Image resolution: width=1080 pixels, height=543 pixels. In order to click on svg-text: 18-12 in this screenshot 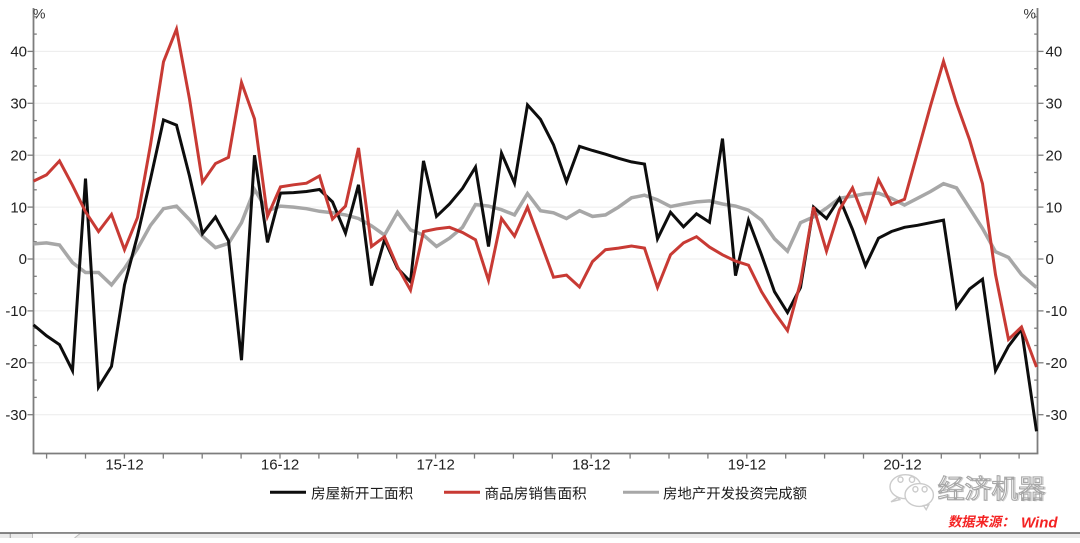, I will do `click(591, 465)`.